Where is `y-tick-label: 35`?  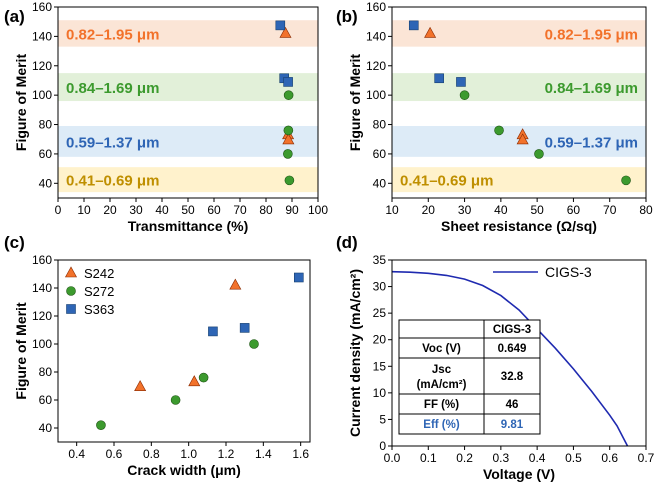
y-tick-label: 35 is located at coordinates (380, 260).